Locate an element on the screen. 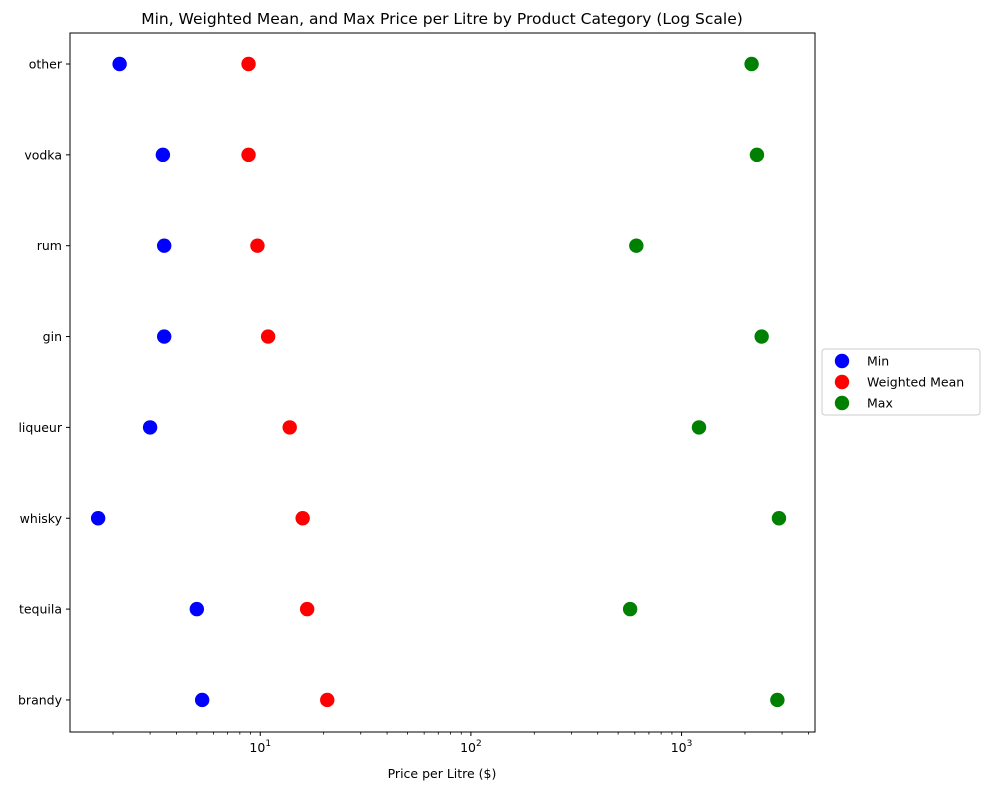 The width and height of the screenshot is (990, 790). max-point-liqueur is located at coordinates (699, 427).